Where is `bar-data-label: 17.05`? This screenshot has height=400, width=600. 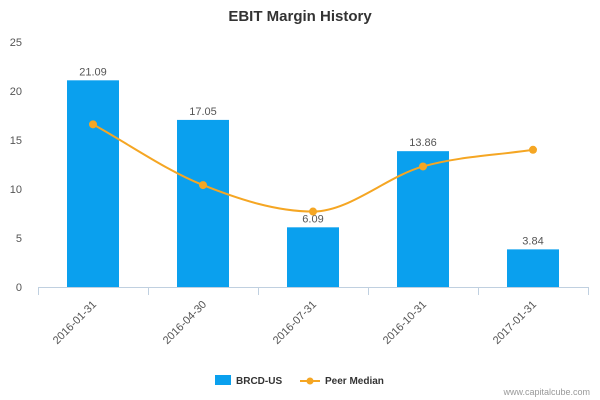 bar-data-label: 17.05 is located at coordinates (203, 112).